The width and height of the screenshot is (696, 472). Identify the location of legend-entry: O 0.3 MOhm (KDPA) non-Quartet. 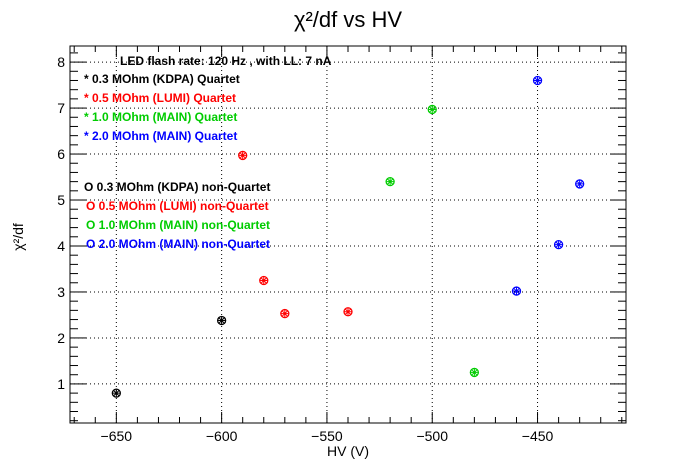
(177, 187).